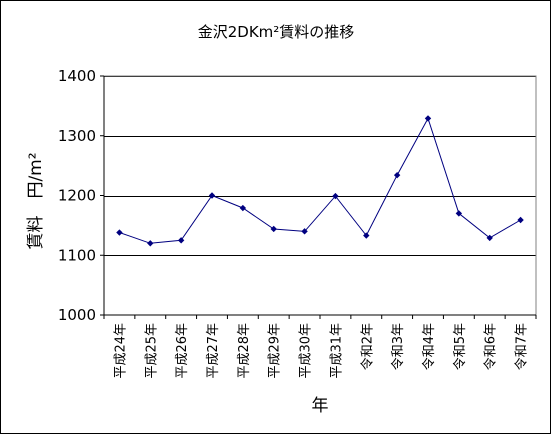 This screenshot has width=551, height=434. What do you see at coordinates (77, 196) in the screenshot?
I see `y-tick-label: 1200` at bounding box center [77, 196].